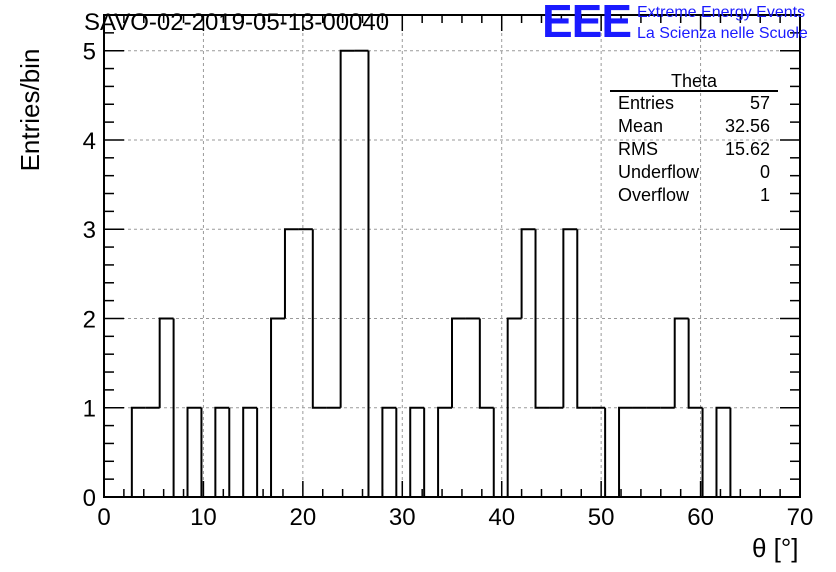 This screenshot has height=572, width=836. What do you see at coordinates (587, 23) in the screenshot?
I see `eee-logo: EEE` at bounding box center [587, 23].